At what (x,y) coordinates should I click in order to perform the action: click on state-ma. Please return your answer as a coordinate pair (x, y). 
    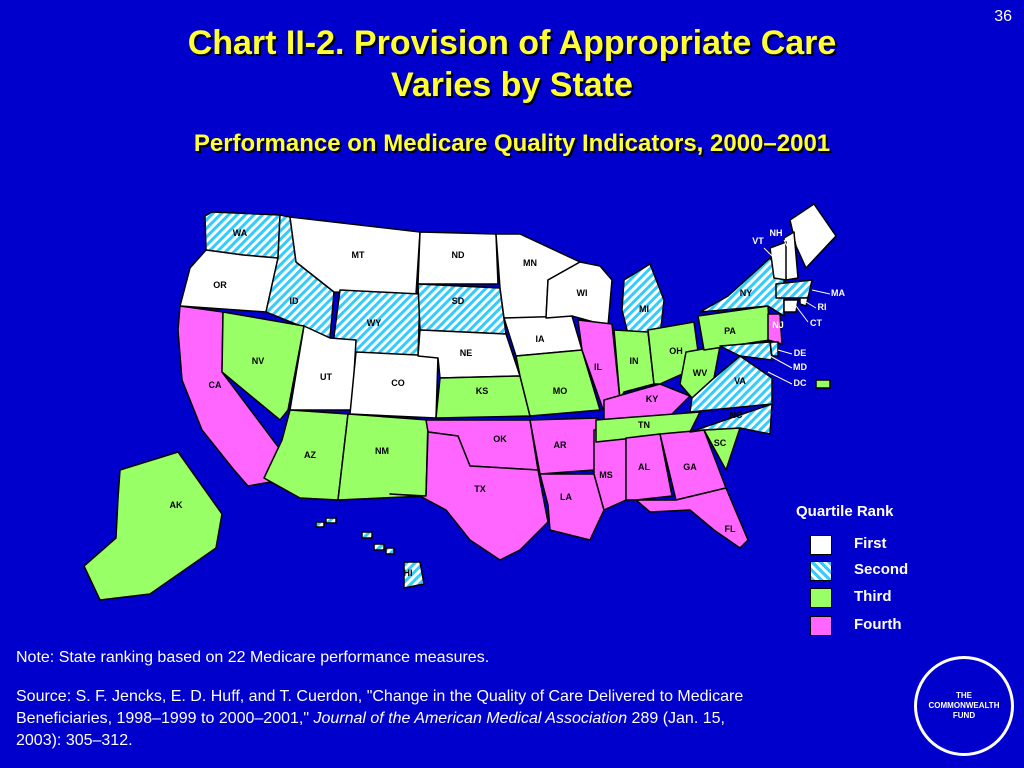
    Looking at the image, I should click on (794, 289).